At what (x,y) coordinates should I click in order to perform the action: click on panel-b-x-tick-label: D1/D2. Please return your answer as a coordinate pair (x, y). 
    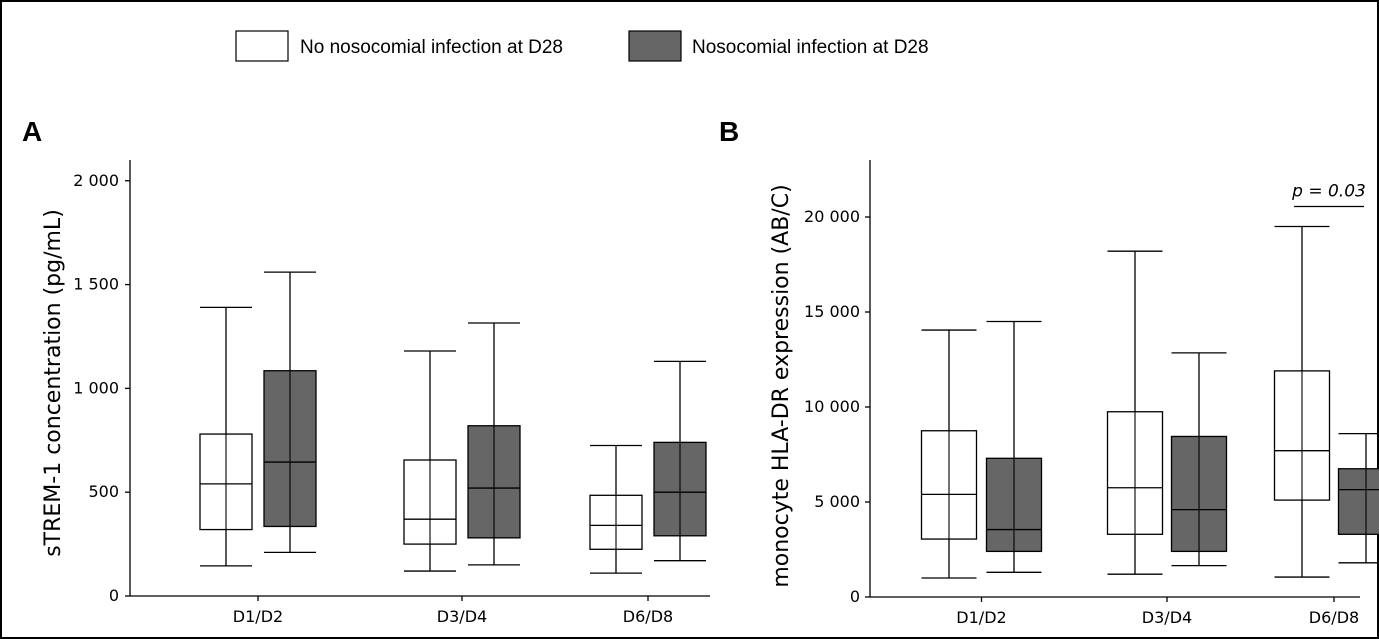
    Looking at the image, I should click on (981, 617).